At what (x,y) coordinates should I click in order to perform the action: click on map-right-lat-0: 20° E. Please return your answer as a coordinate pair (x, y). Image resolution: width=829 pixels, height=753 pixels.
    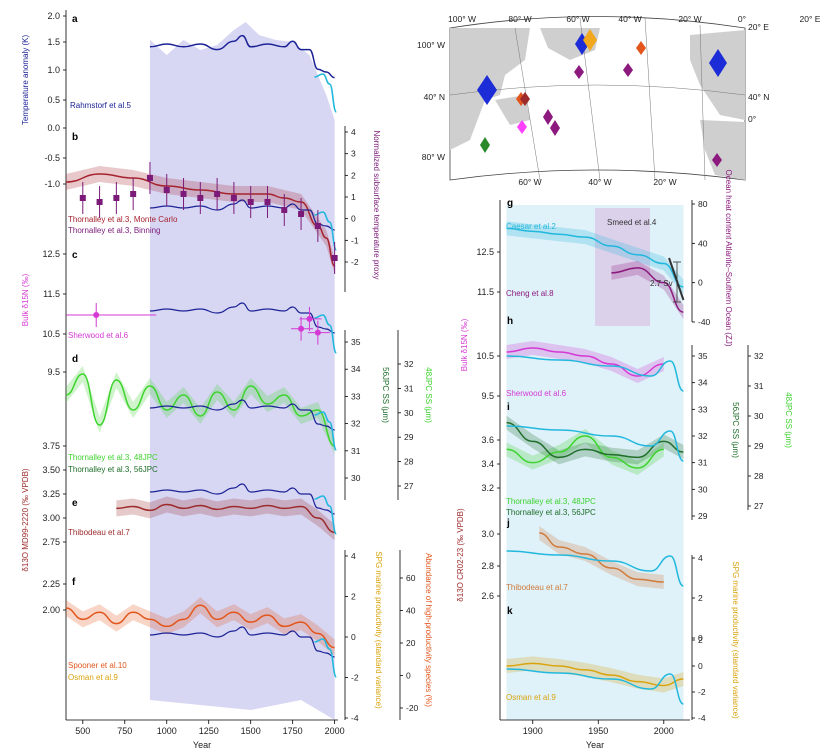
    Looking at the image, I should click on (758, 27).